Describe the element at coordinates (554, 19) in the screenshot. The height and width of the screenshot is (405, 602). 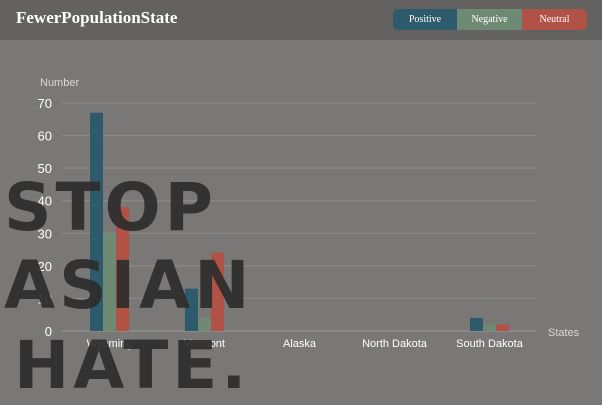
I see `legend-neutral-button: Neutral` at that location.